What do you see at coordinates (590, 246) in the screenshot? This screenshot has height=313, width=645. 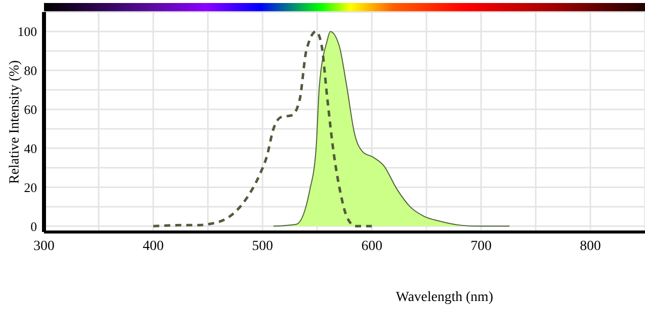 I see `x-tick-label: 800` at bounding box center [590, 246].